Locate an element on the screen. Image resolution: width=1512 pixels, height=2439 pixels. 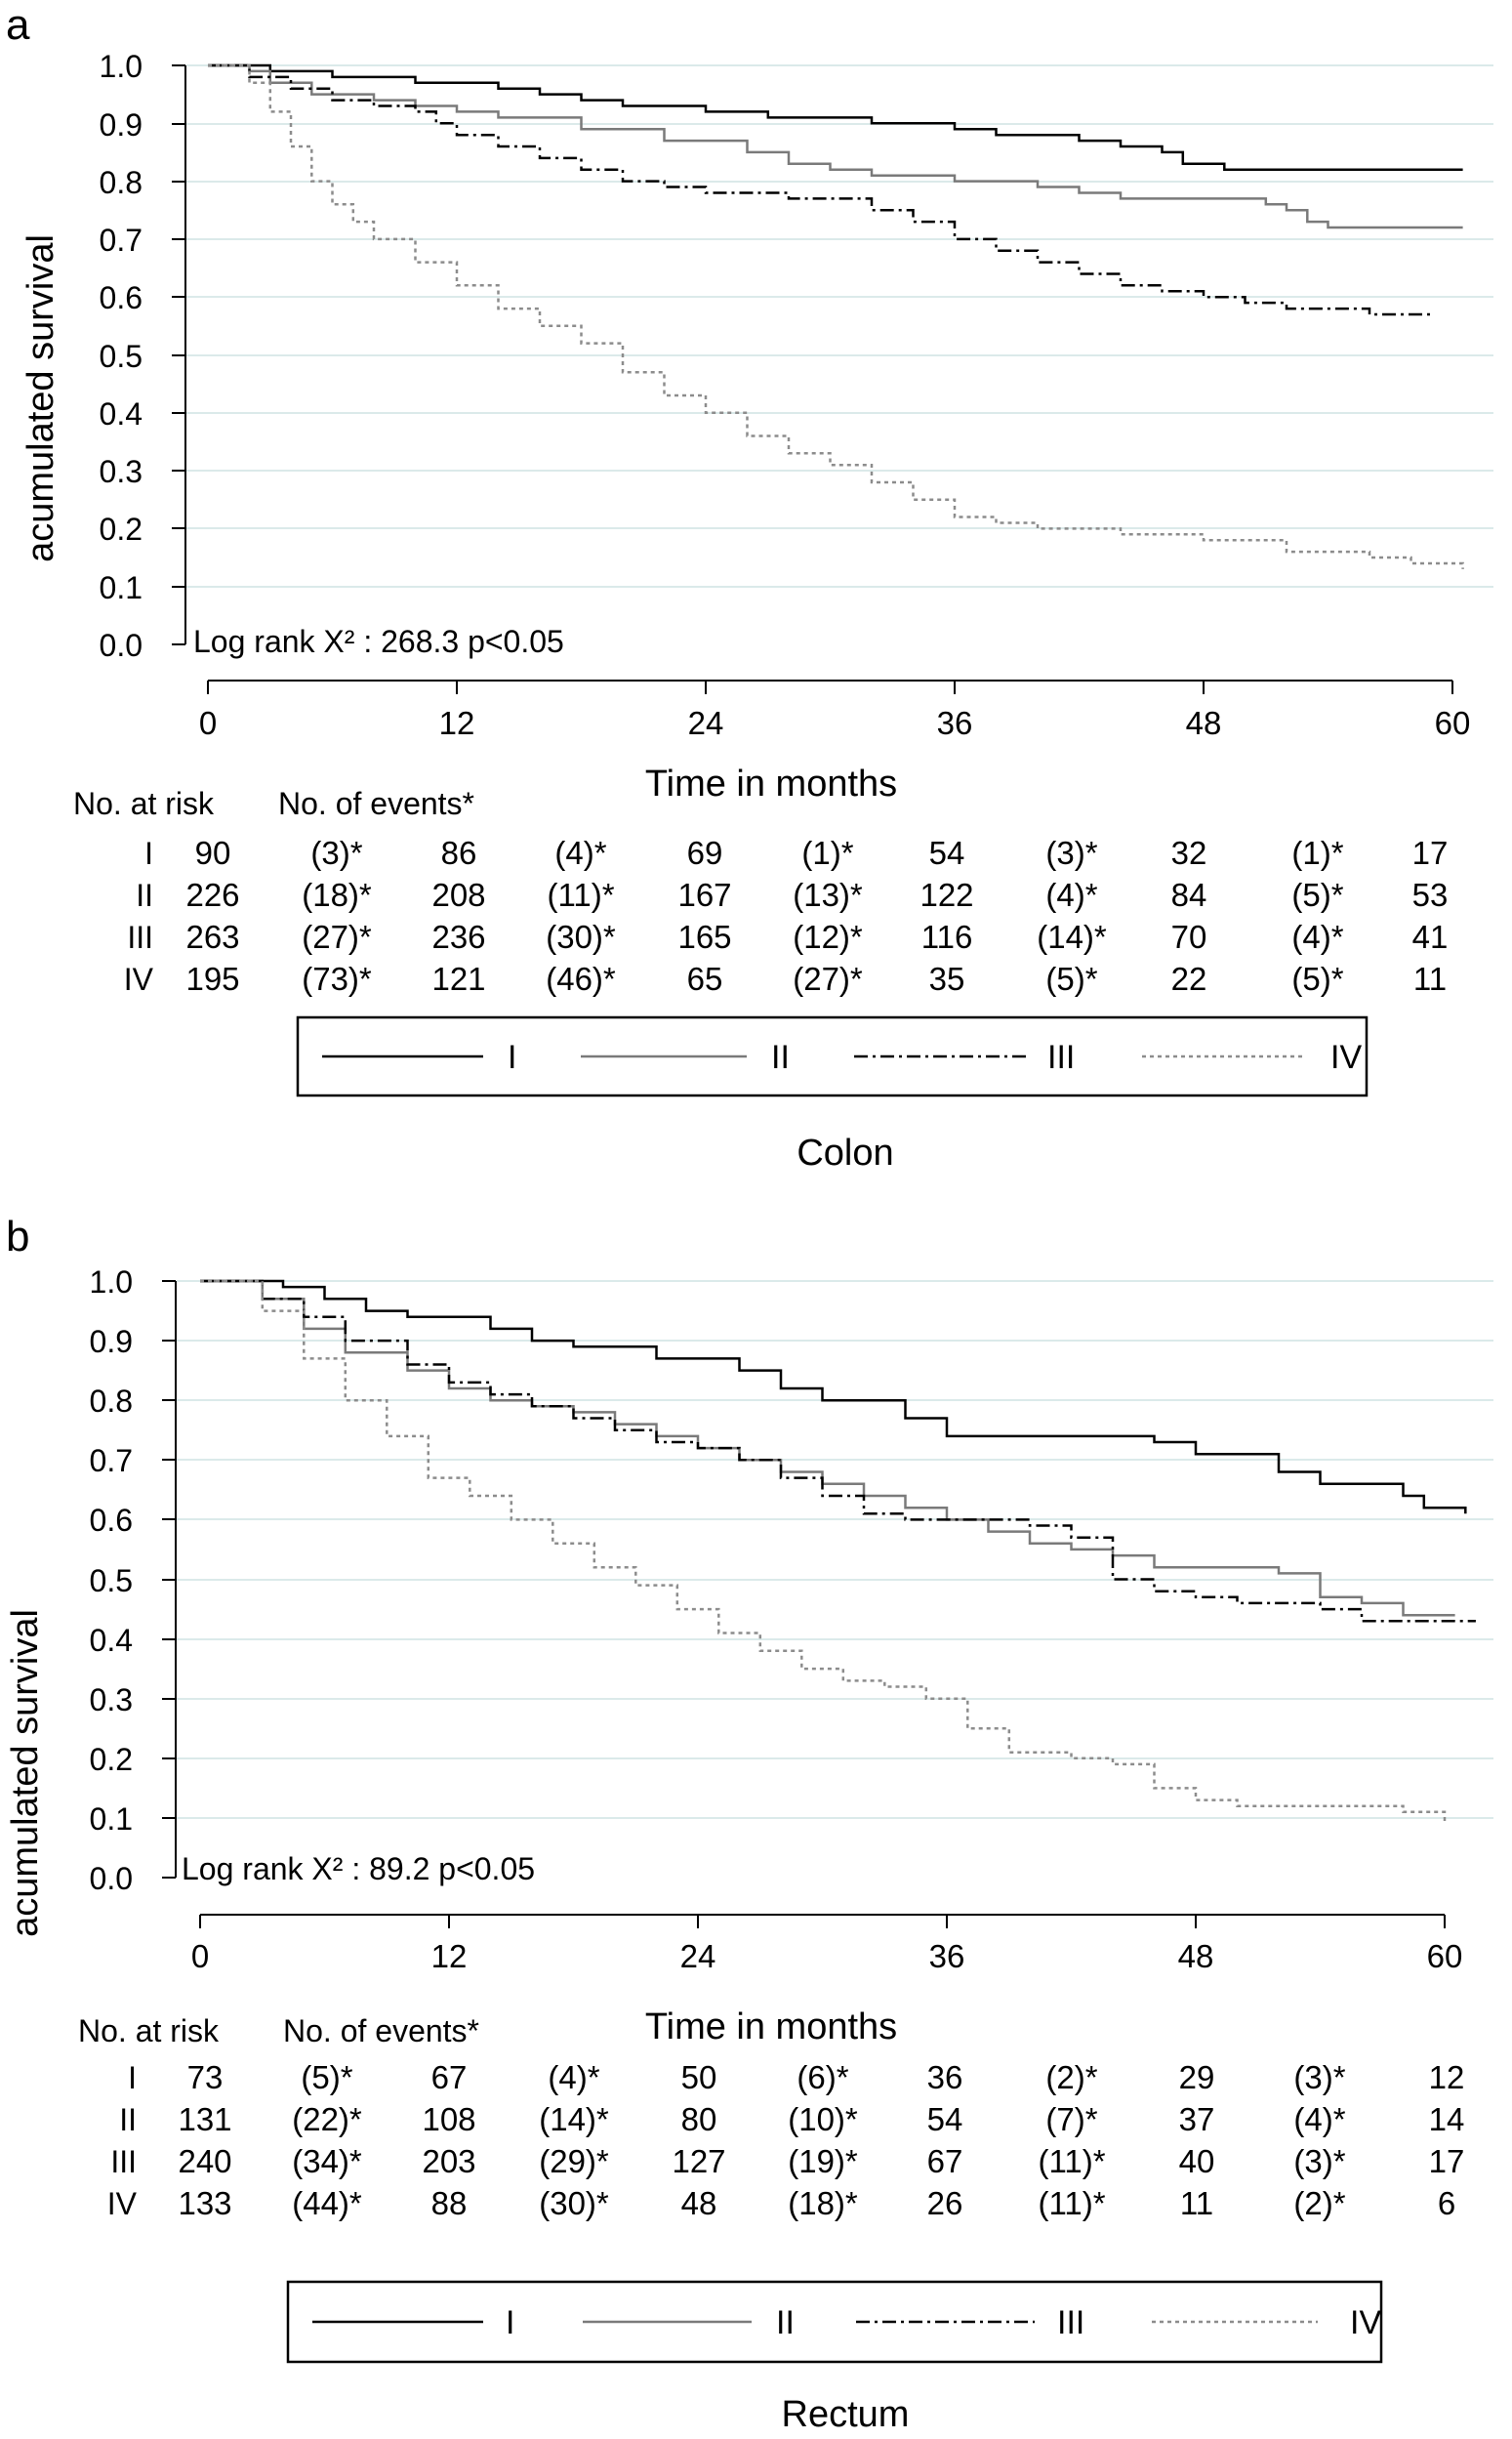
log-rank-annotation: Log rank X² : 268.3 p<0.05 is located at coordinates (379, 641).